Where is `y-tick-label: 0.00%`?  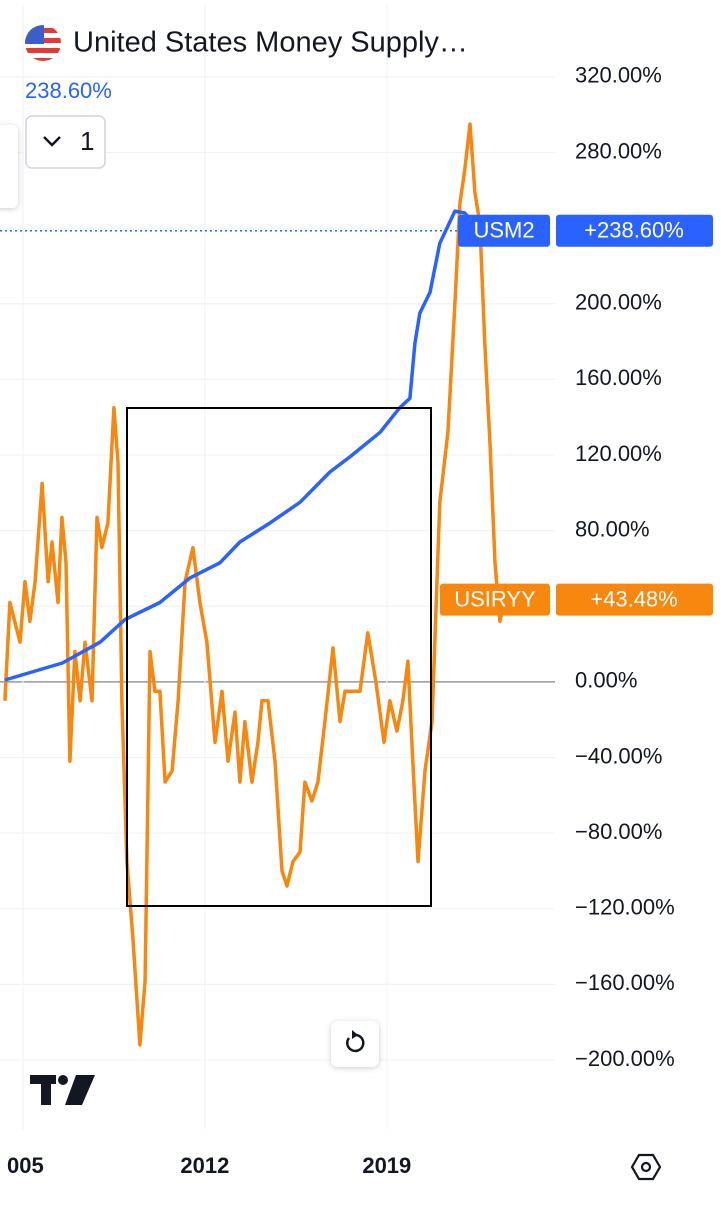
y-tick-label: 0.00% is located at coordinates (606, 680).